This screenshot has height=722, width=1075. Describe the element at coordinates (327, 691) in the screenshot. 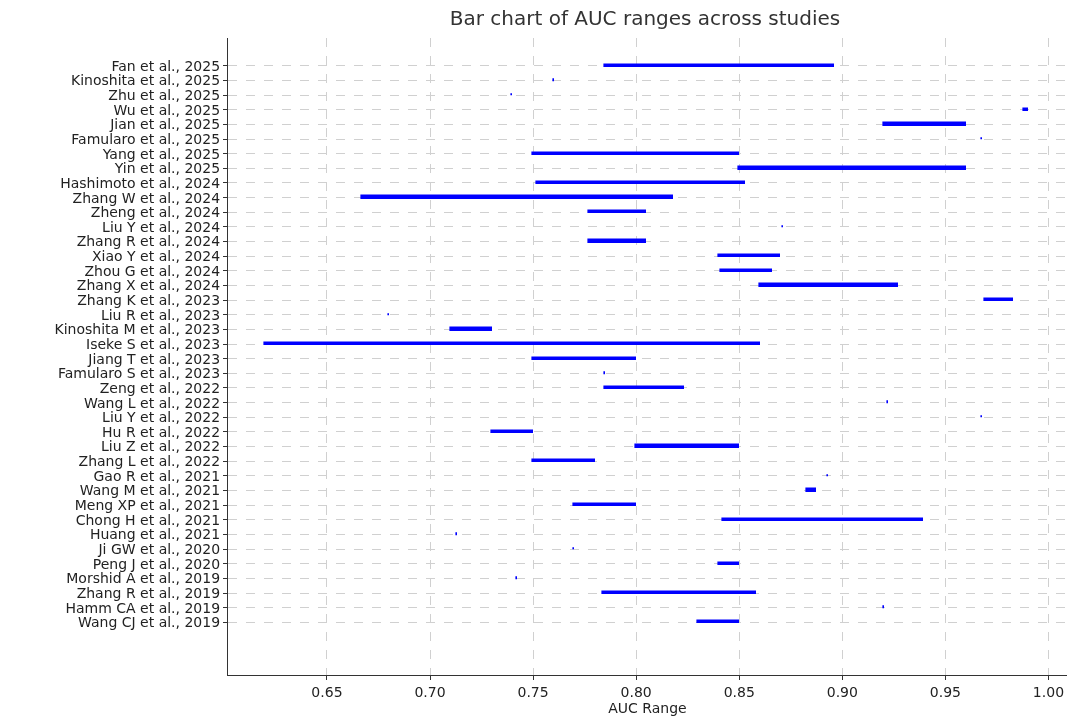

I see `x-tick-label: 0.65` at that location.